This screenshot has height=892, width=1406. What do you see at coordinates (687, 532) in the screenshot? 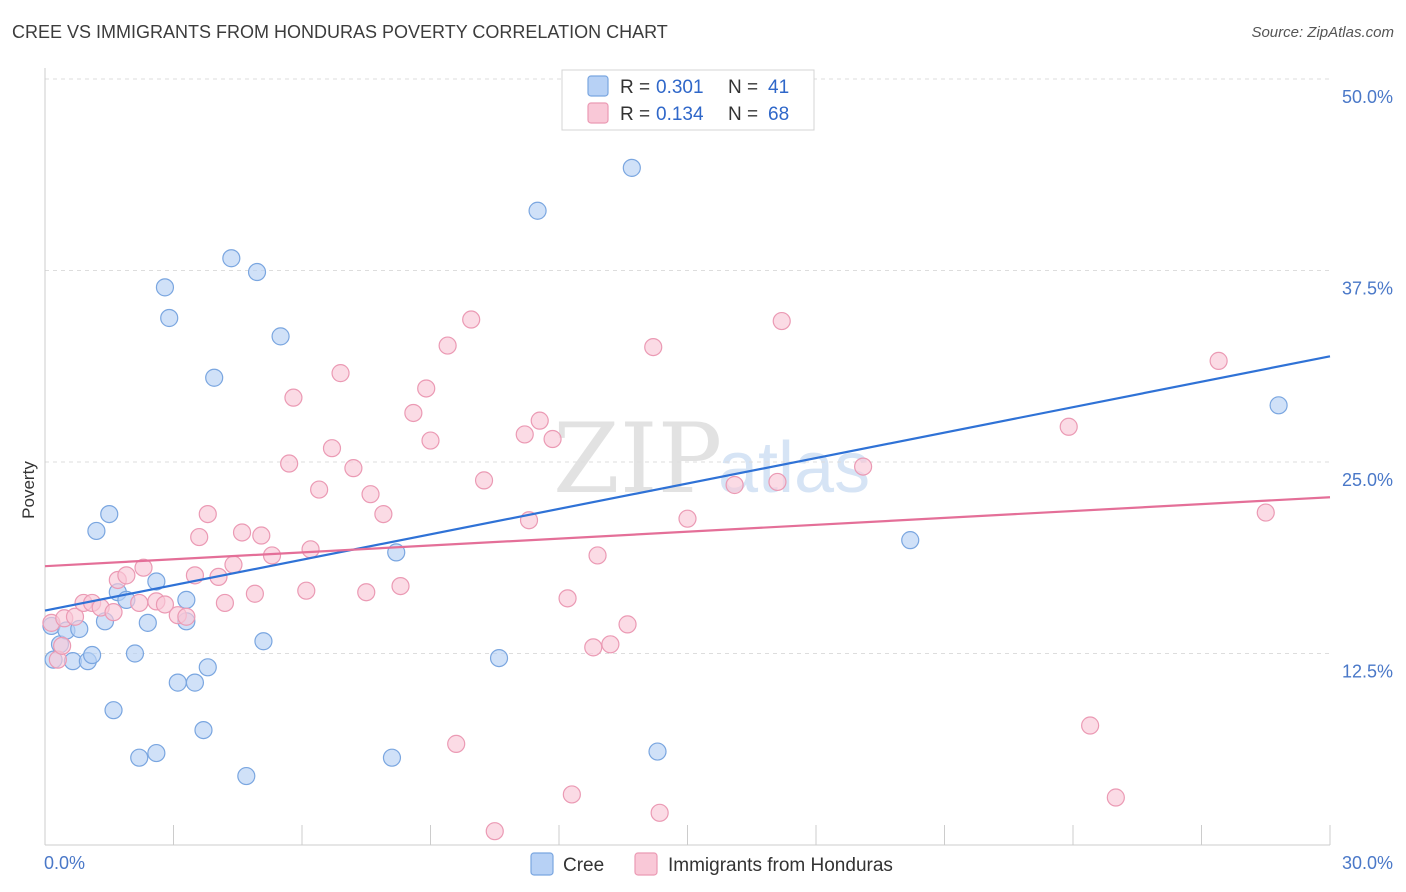
I see `honduras-trend-line` at bounding box center [687, 532].